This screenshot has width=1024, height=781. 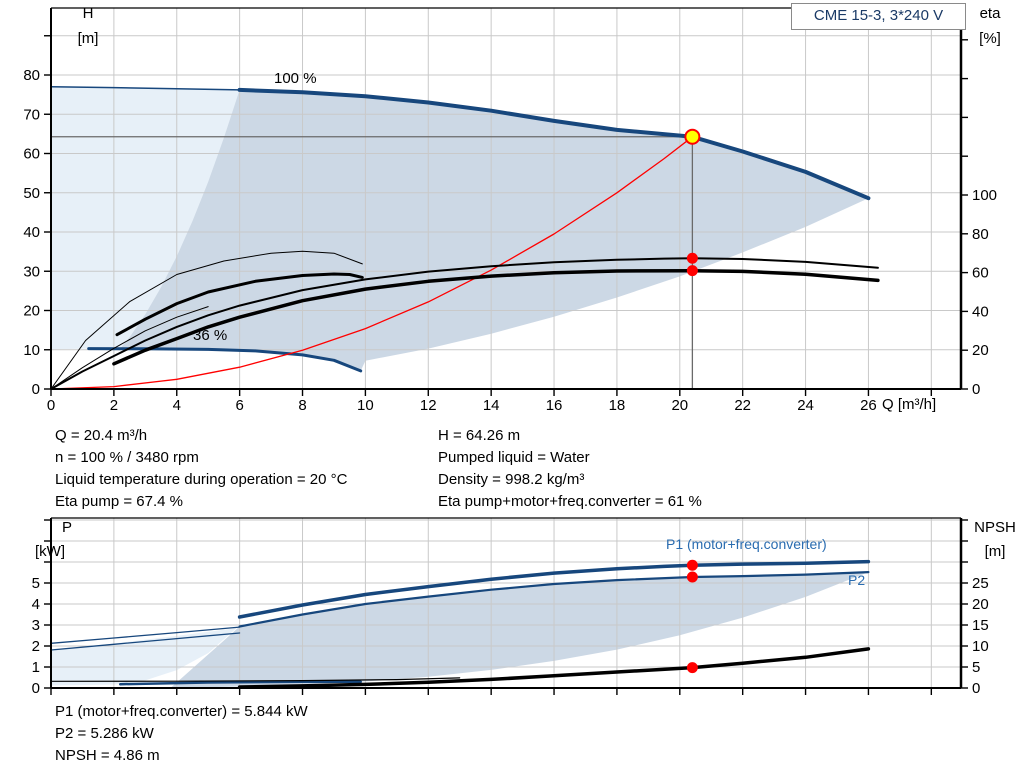 What do you see at coordinates (868, 405) in the screenshot?
I see `tick-label-x: 26` at bounding box center [868, 405].